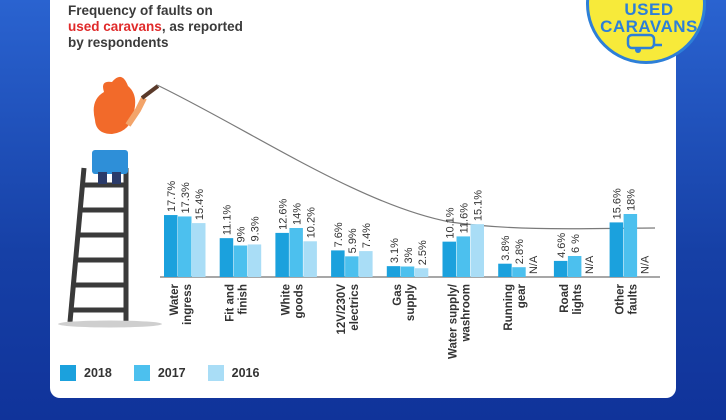 The image size is (726, 420). Describe the element at coordinates (634, 299) in the screenshot. I see `category-label-8-1: faults` at that location.